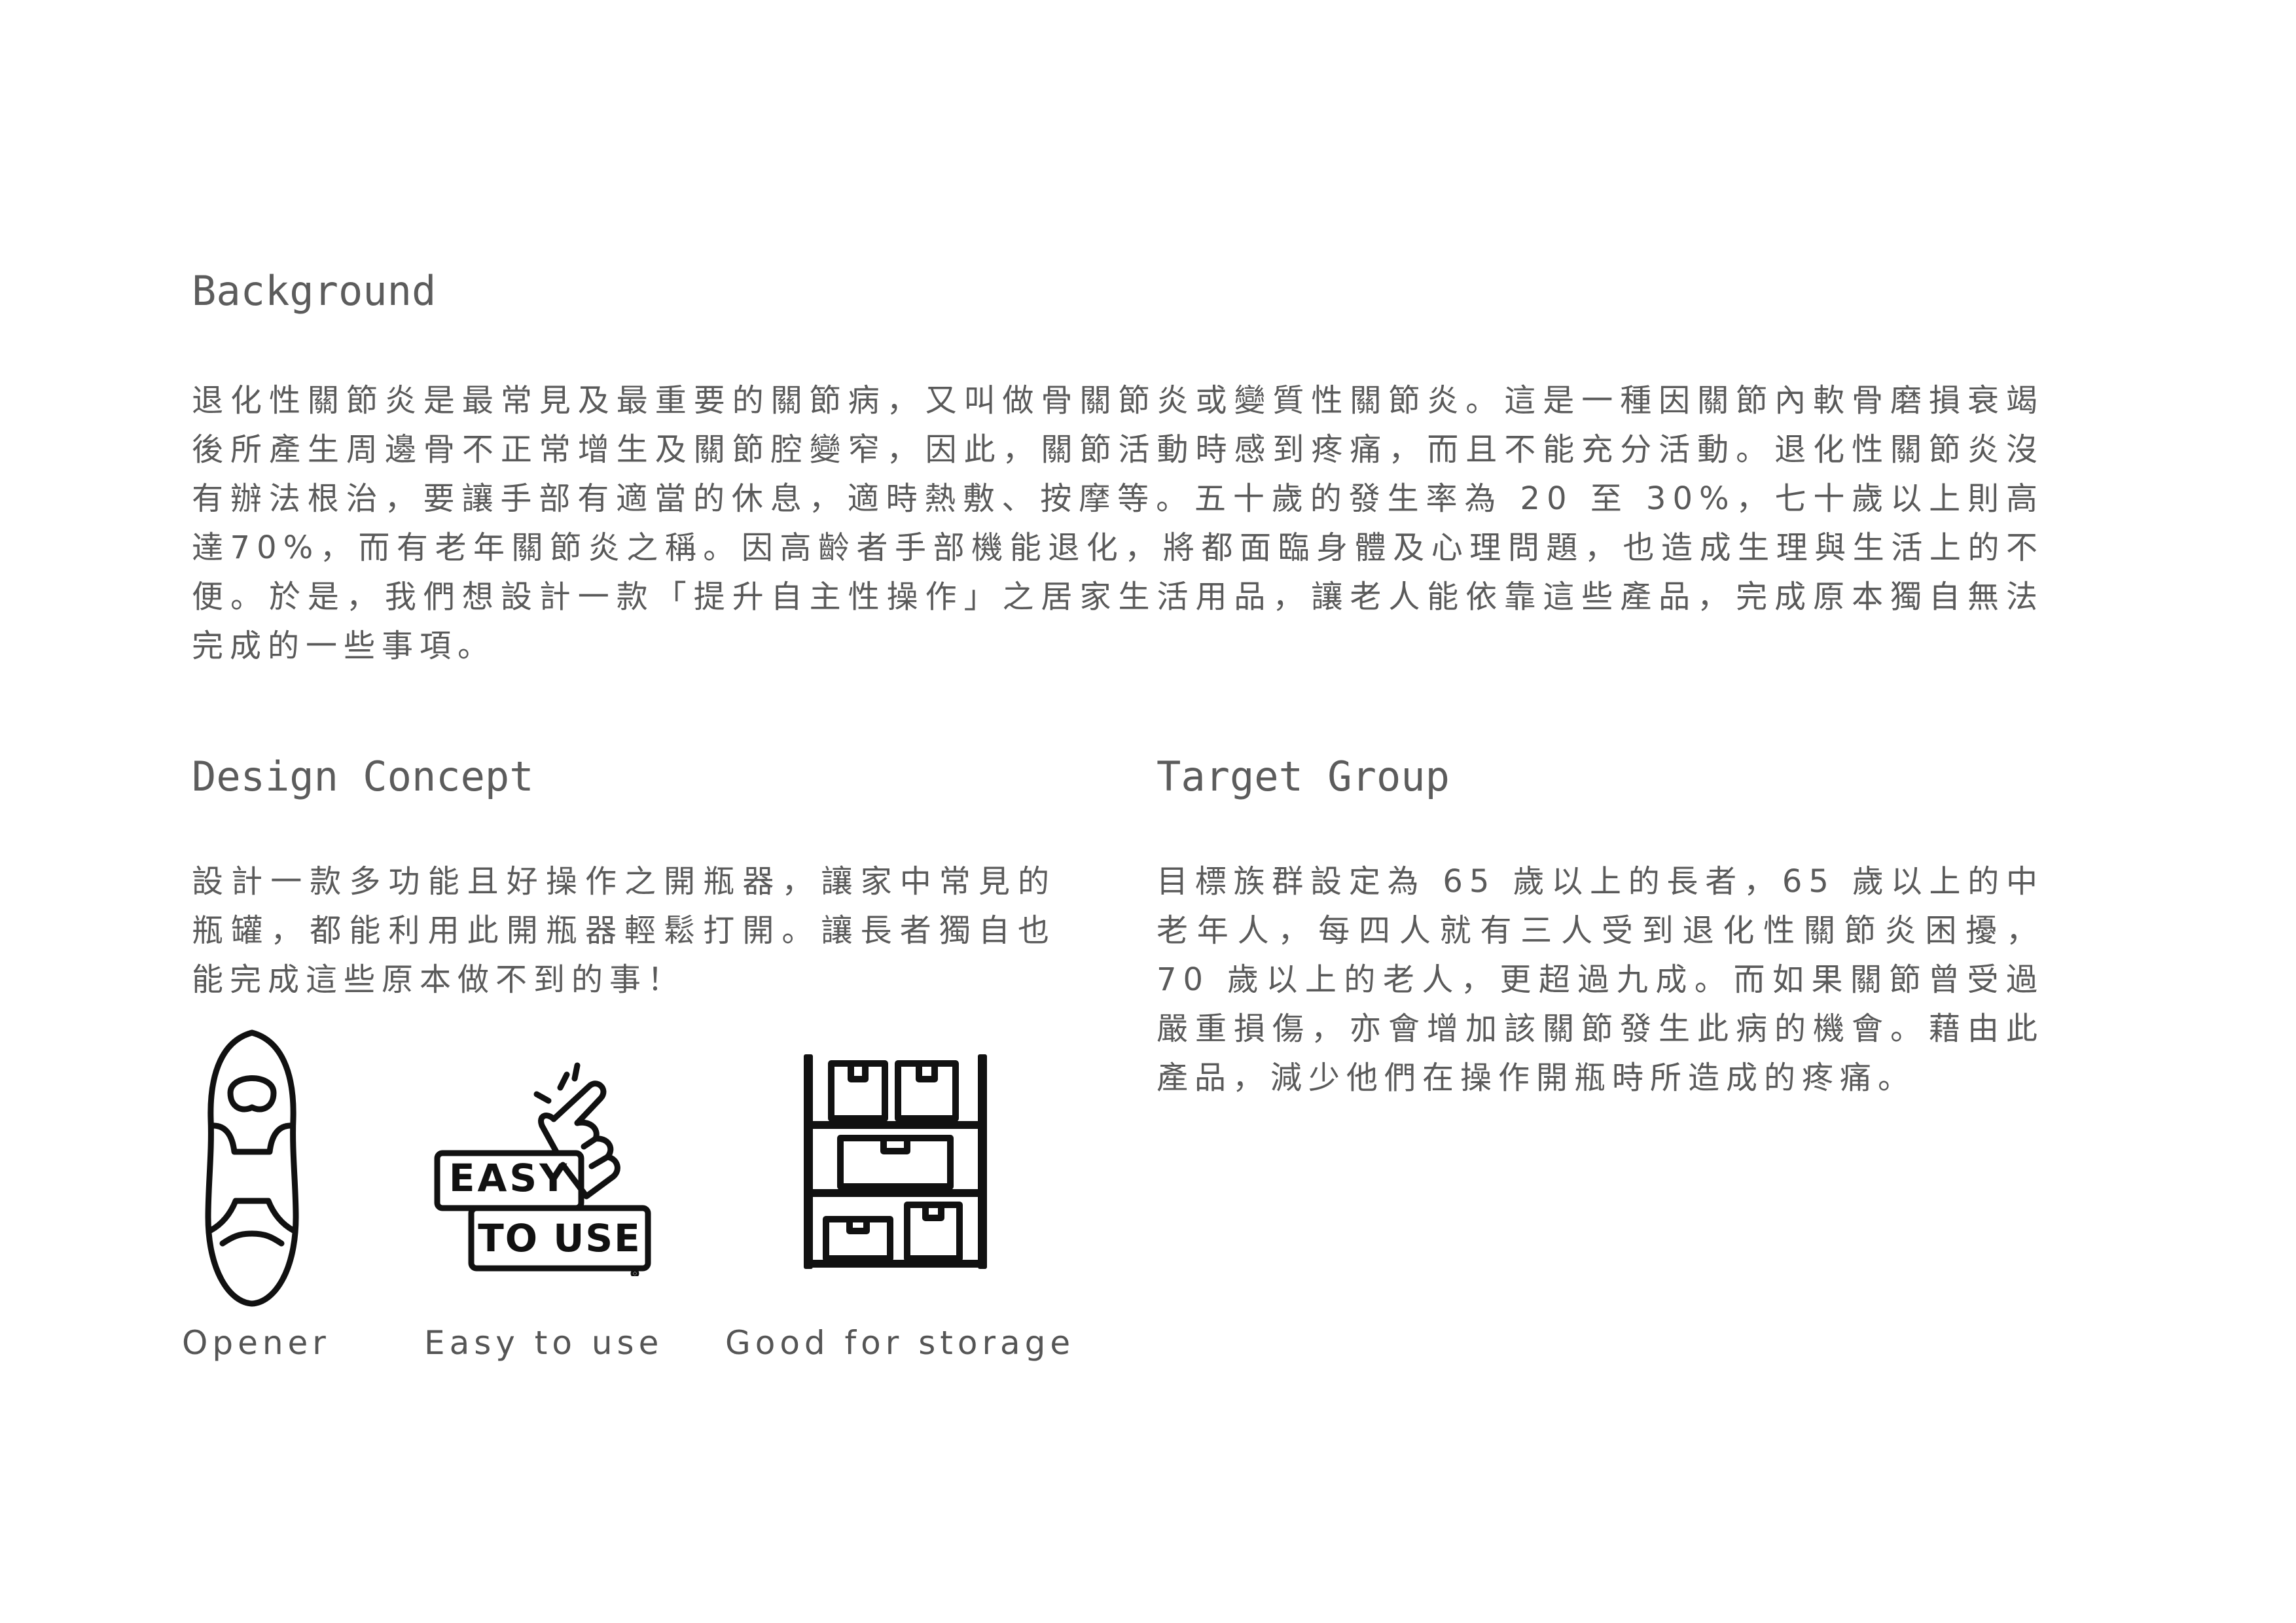 The image size is (2296, 1623). Describe the element at coordinates (363, 776) in the screenshot. I see `design-concept-heading: Design Concept` at that location.